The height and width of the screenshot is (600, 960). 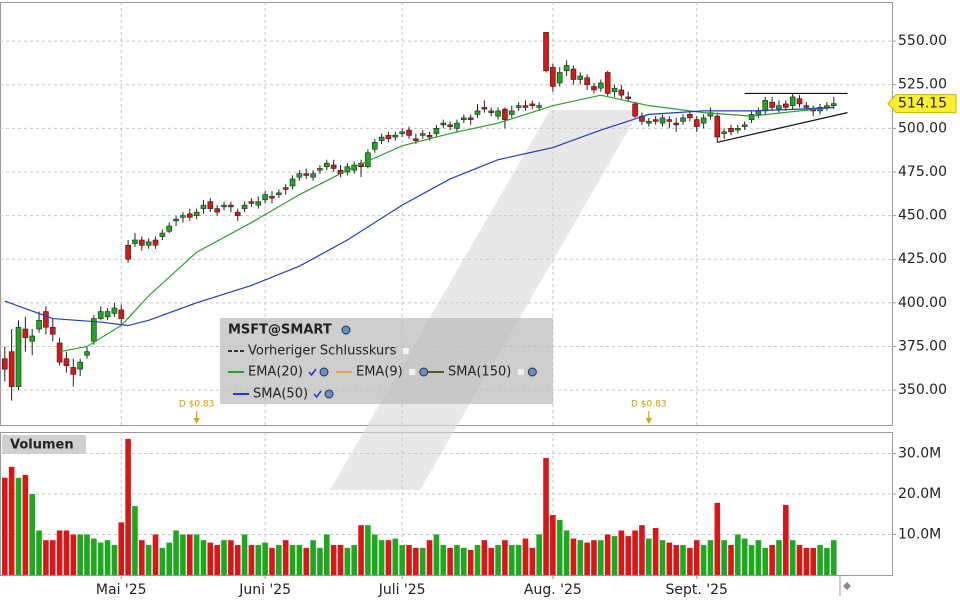 I want to click on x-tick-label: Sept. '25, so click(x=697, y=590).